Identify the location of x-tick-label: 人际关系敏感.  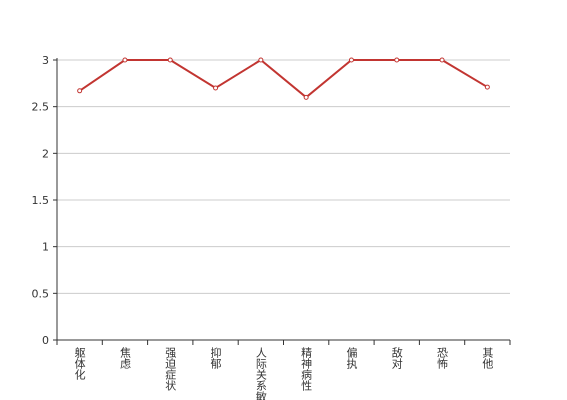
(260, 373).